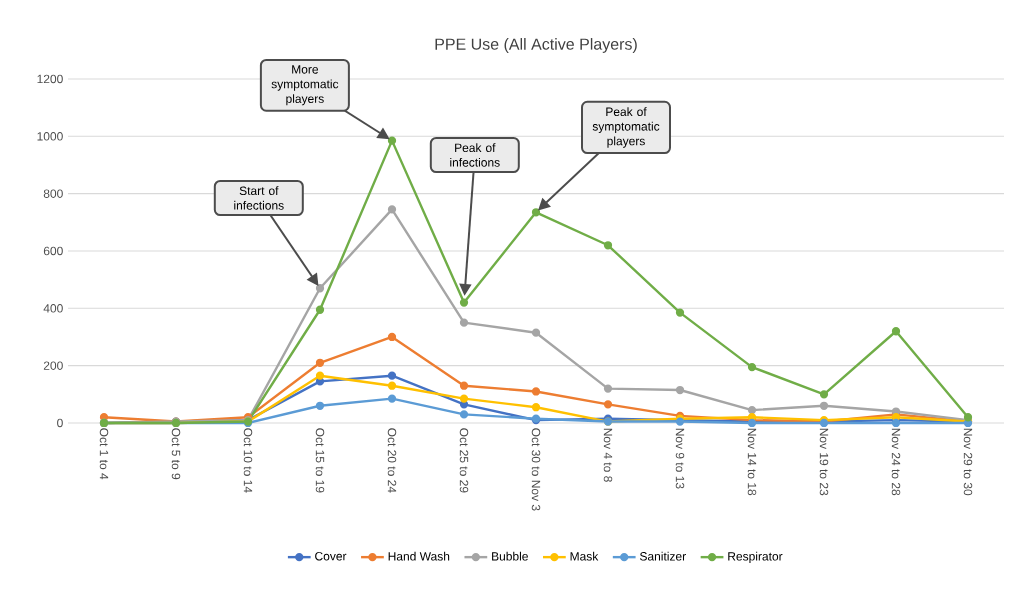 The width and height of the screenshot is (1015, 589). What do you see at coordinates (584, 556) in the screenshot?
I see `legend-label: Mask` at bounding box center [584, 556].